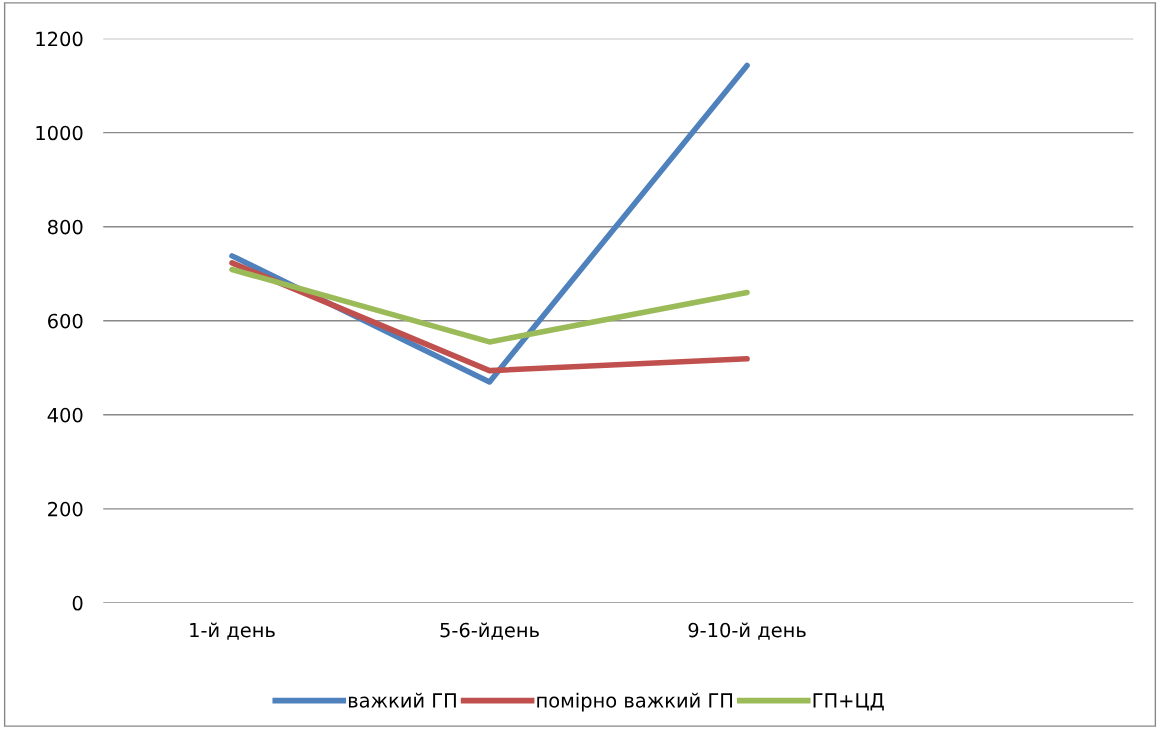 Image resolution: width=1160 pixels, height=729 pixels. Describe the element at coordinates (402, 700) in the screenshot. I see `legend-label: важкий ГП` at that location.